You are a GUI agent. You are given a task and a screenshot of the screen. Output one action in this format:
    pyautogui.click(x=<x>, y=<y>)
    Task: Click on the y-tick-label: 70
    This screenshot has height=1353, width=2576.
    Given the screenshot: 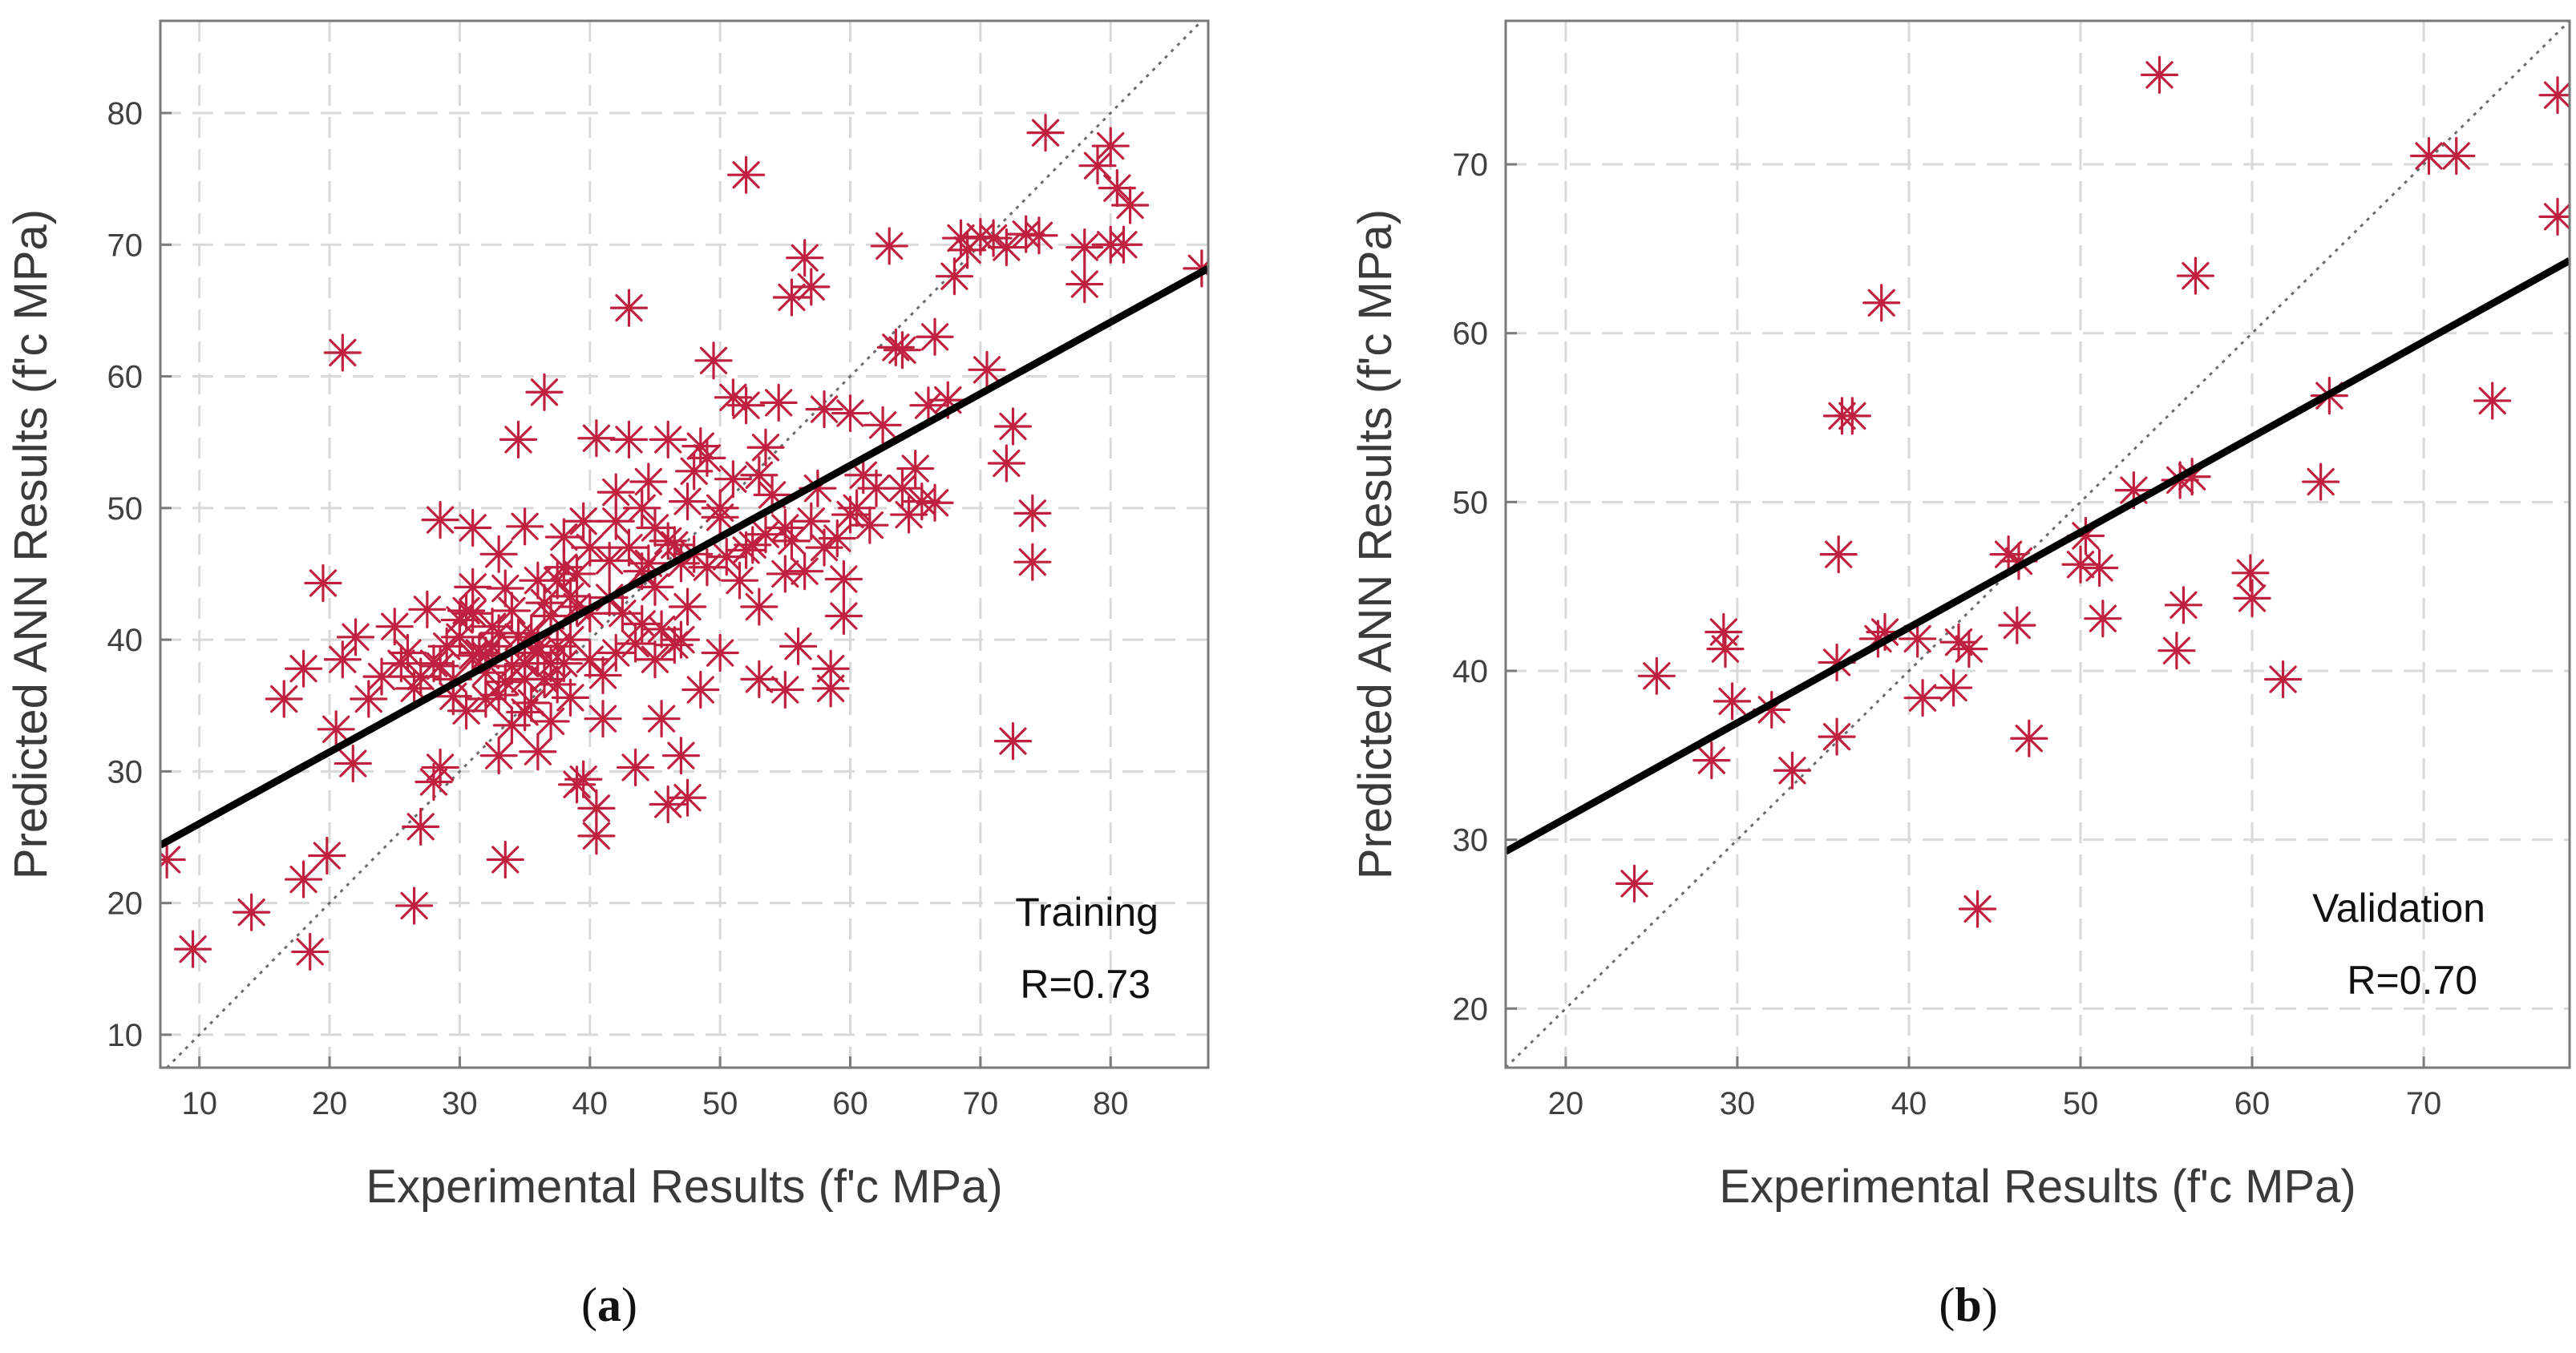 What is the action you would take?
    pyautogui.click(x=1471, y=165)
    